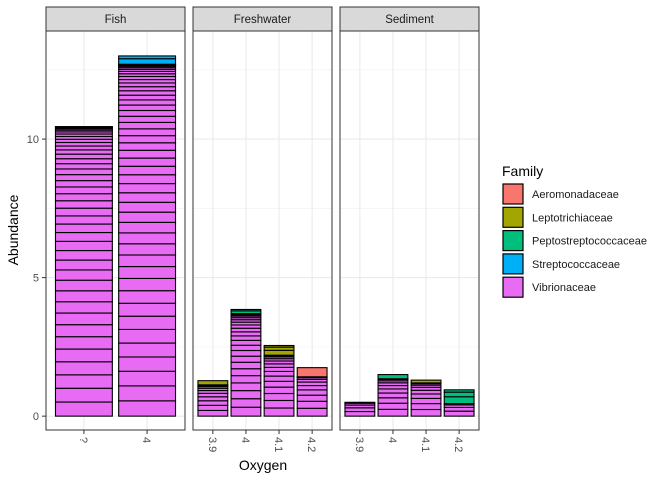 The width and height of the screenshot is (672, 485). I want to click on legend-label: Leptotrichiaceae, so click(572, 218).